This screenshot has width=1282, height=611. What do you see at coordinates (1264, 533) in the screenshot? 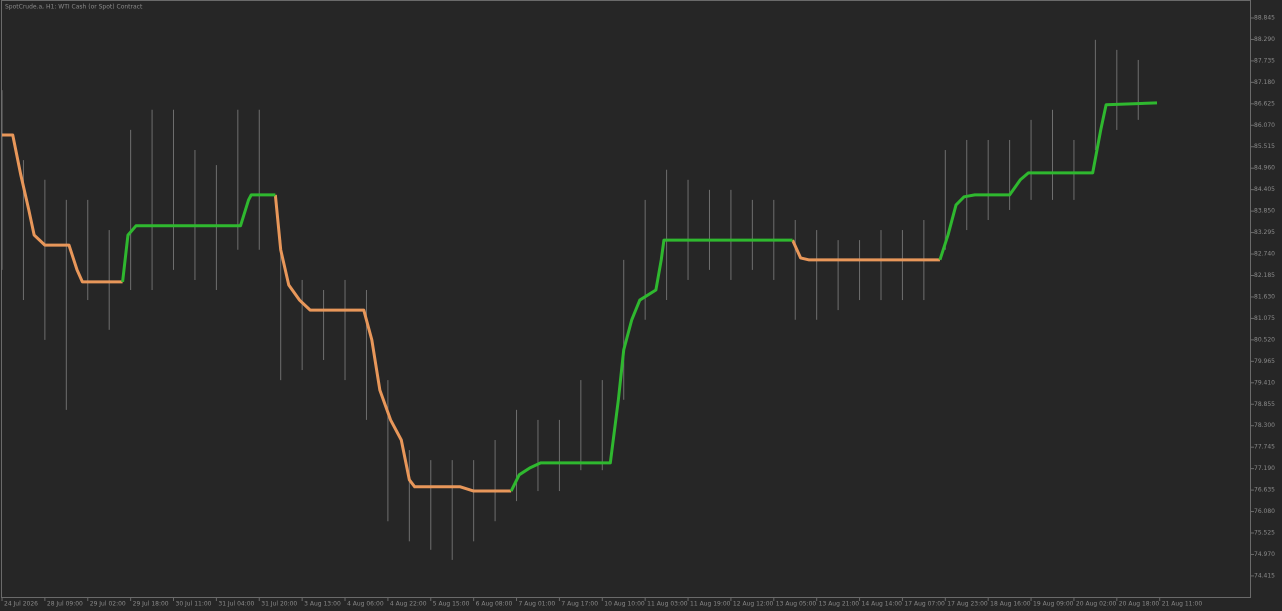
I see `y-tick-label: 75.525` at bounding box center [1264, 533].